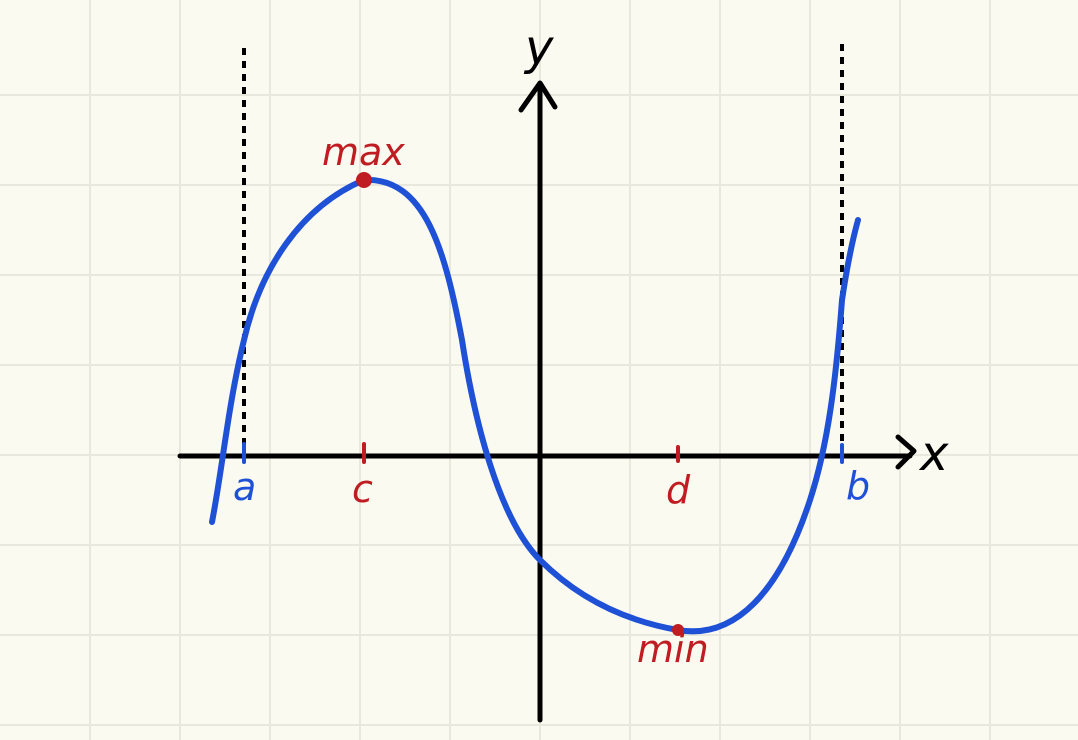  I want to click on point-label-a: a, so click(244, 487).